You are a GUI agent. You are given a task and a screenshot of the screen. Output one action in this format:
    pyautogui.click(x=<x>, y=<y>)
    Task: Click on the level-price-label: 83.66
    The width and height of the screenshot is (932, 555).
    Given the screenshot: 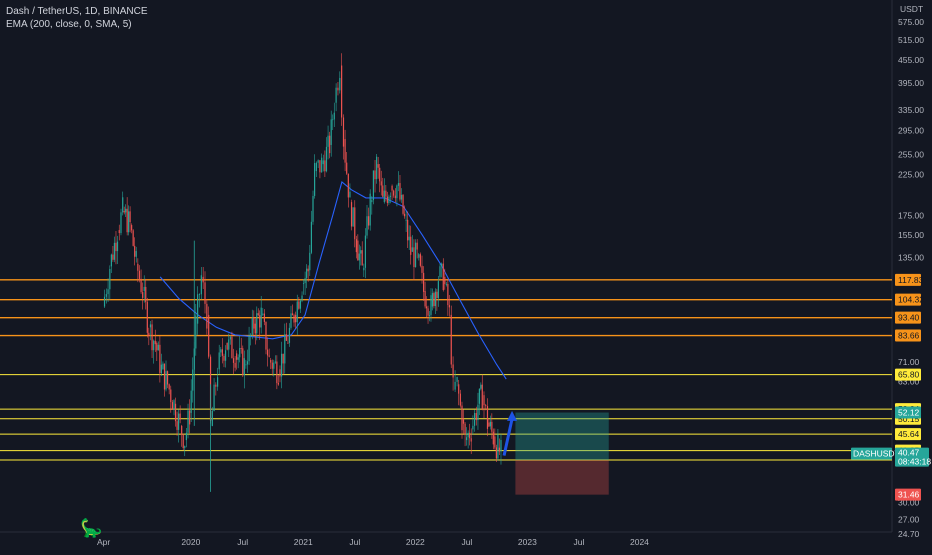 What is the action you would take?
    pyautogui.click(x=909, y=336)
    